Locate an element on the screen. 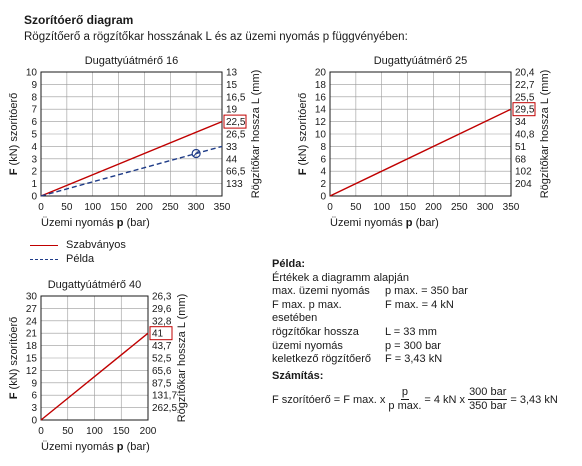  right-tick-label: 29,6 is located at coordinates (162, 309).